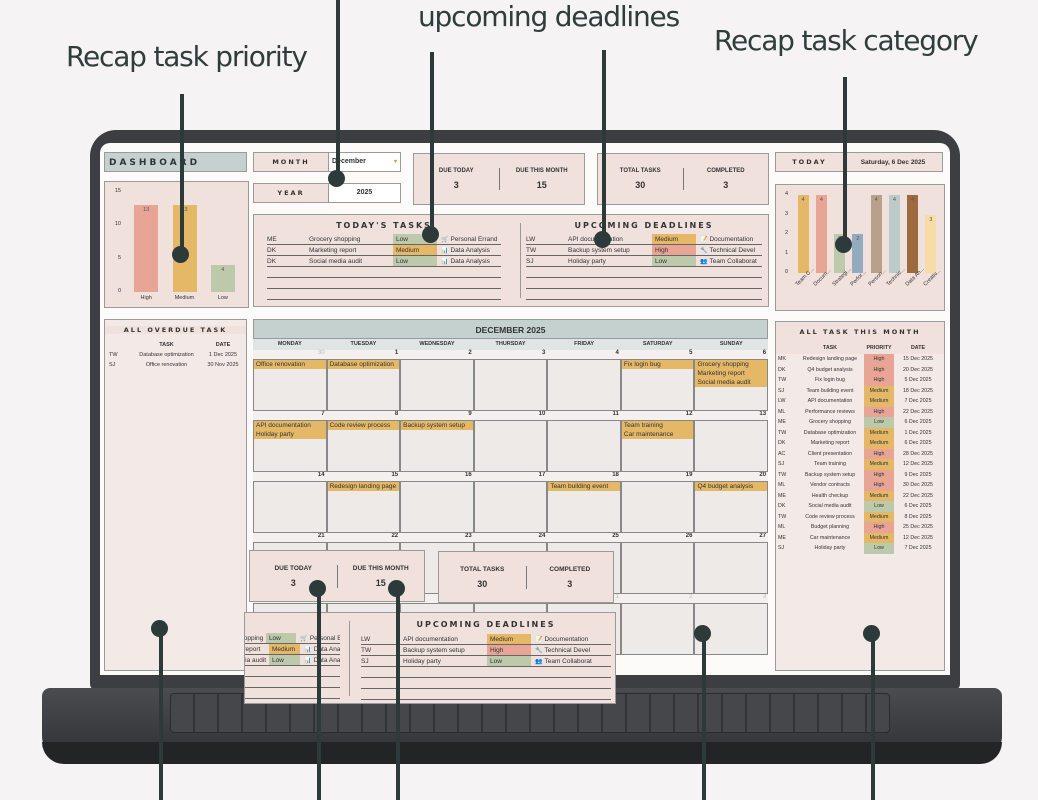 The image size is (1038, 800). Describe the element at coordinates (584, 507) in the screenshot. I see `calendar-day: Team building event` at that location.